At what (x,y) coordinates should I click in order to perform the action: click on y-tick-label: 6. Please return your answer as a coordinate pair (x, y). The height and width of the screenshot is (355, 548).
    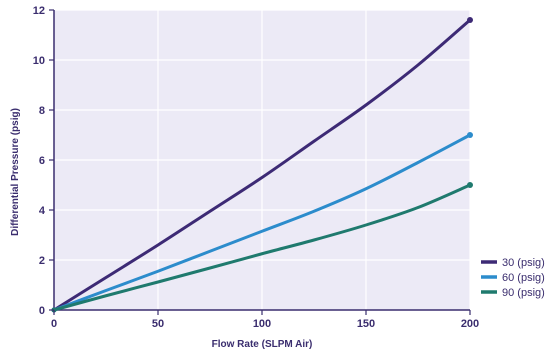
    Looking at the image, I should click on (42, 161).